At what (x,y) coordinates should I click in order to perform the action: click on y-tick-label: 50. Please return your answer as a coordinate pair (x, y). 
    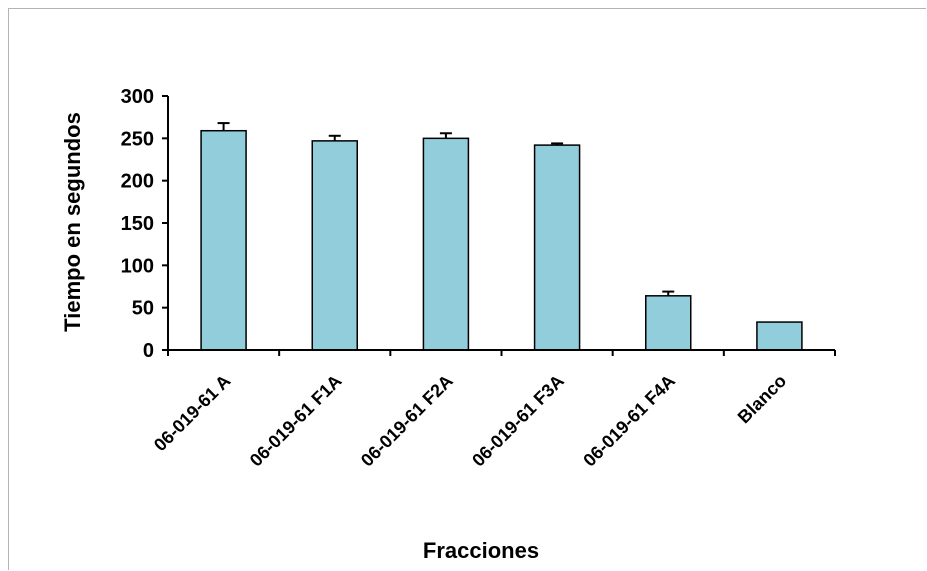
    Looking at the image, I should click on (143, 309).